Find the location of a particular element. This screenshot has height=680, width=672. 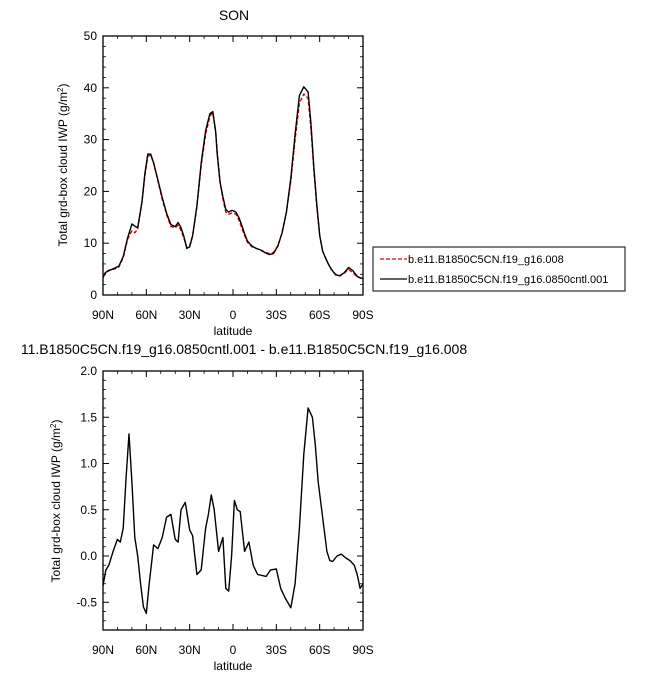

bottom-series-lines is located at coordinates (233, 511).